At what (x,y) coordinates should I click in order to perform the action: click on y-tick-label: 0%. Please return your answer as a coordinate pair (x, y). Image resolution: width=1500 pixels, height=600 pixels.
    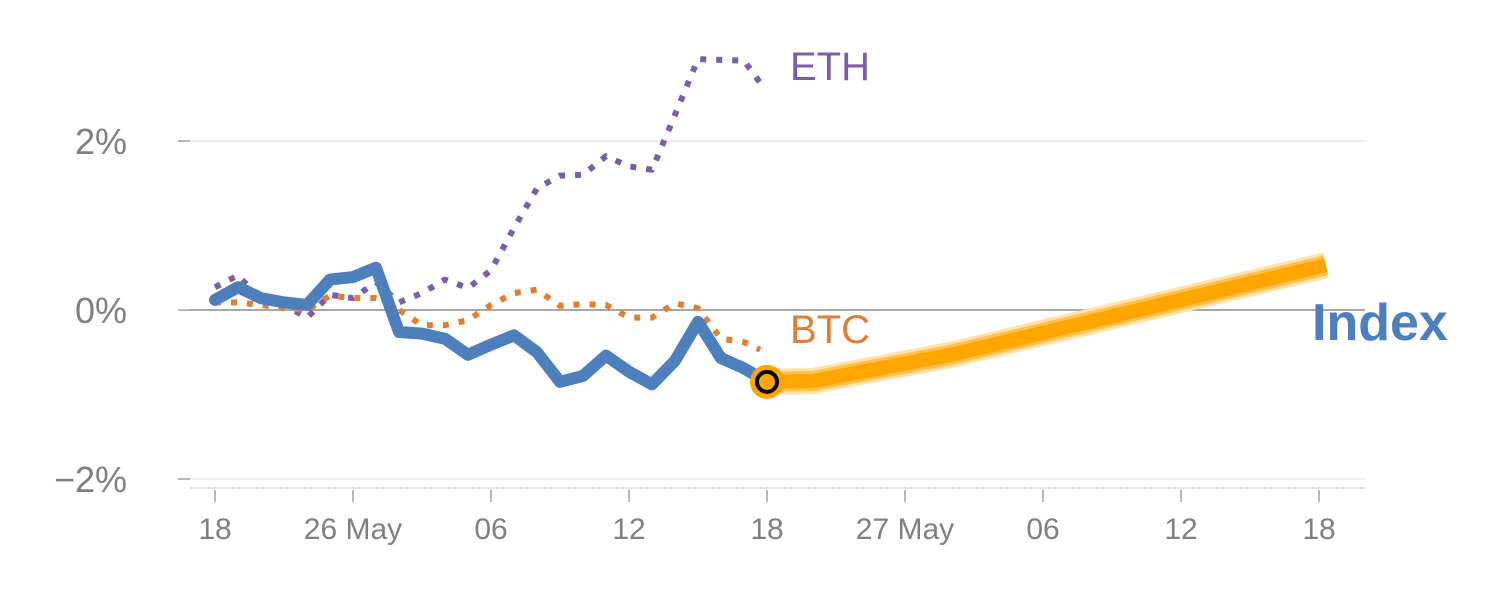
    Looking at the image, I should click on (101, 310).